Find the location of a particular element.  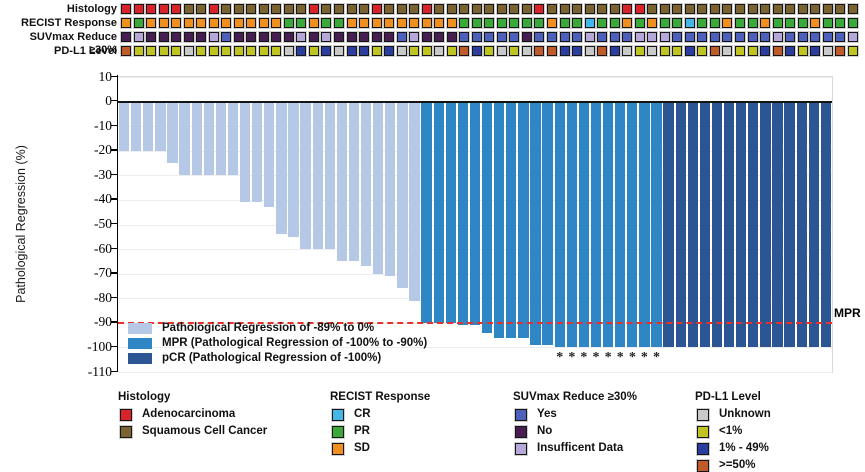

track-row-label: SUVmax Reduce ≥30% is located at coordinates (73, 43).